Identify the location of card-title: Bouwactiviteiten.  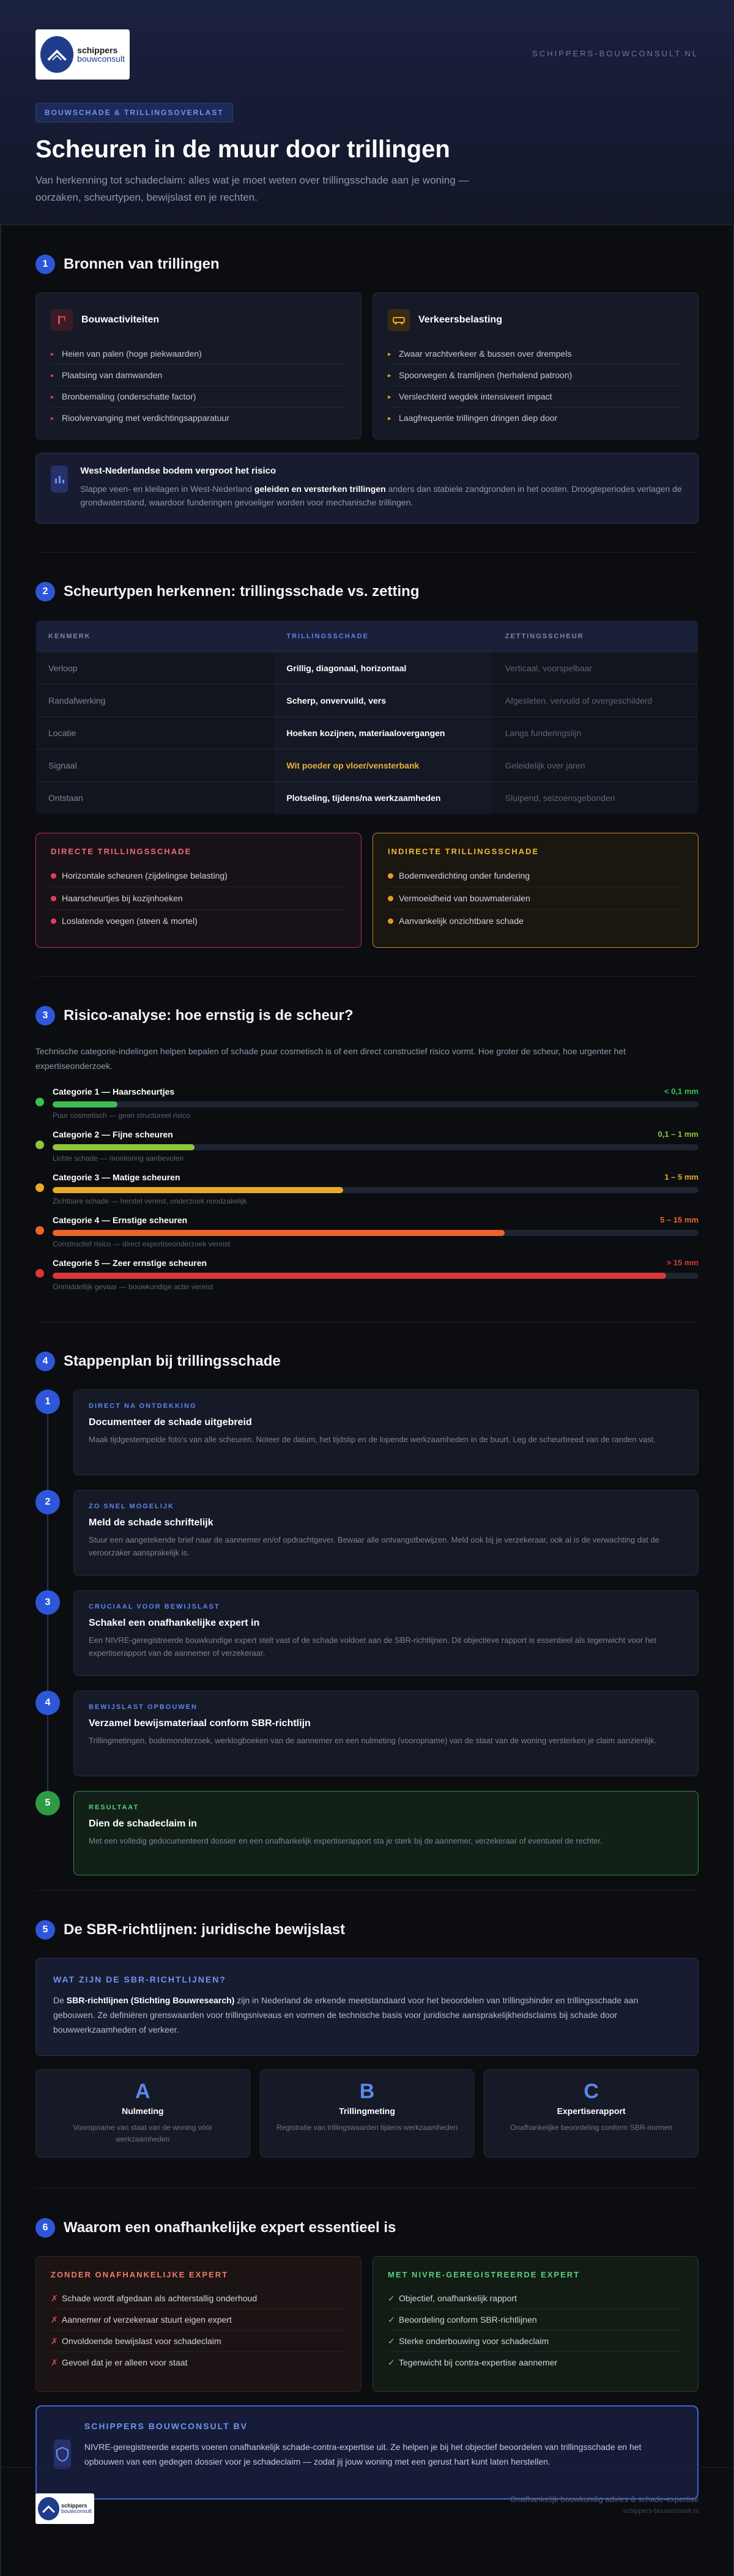
(120, 320).